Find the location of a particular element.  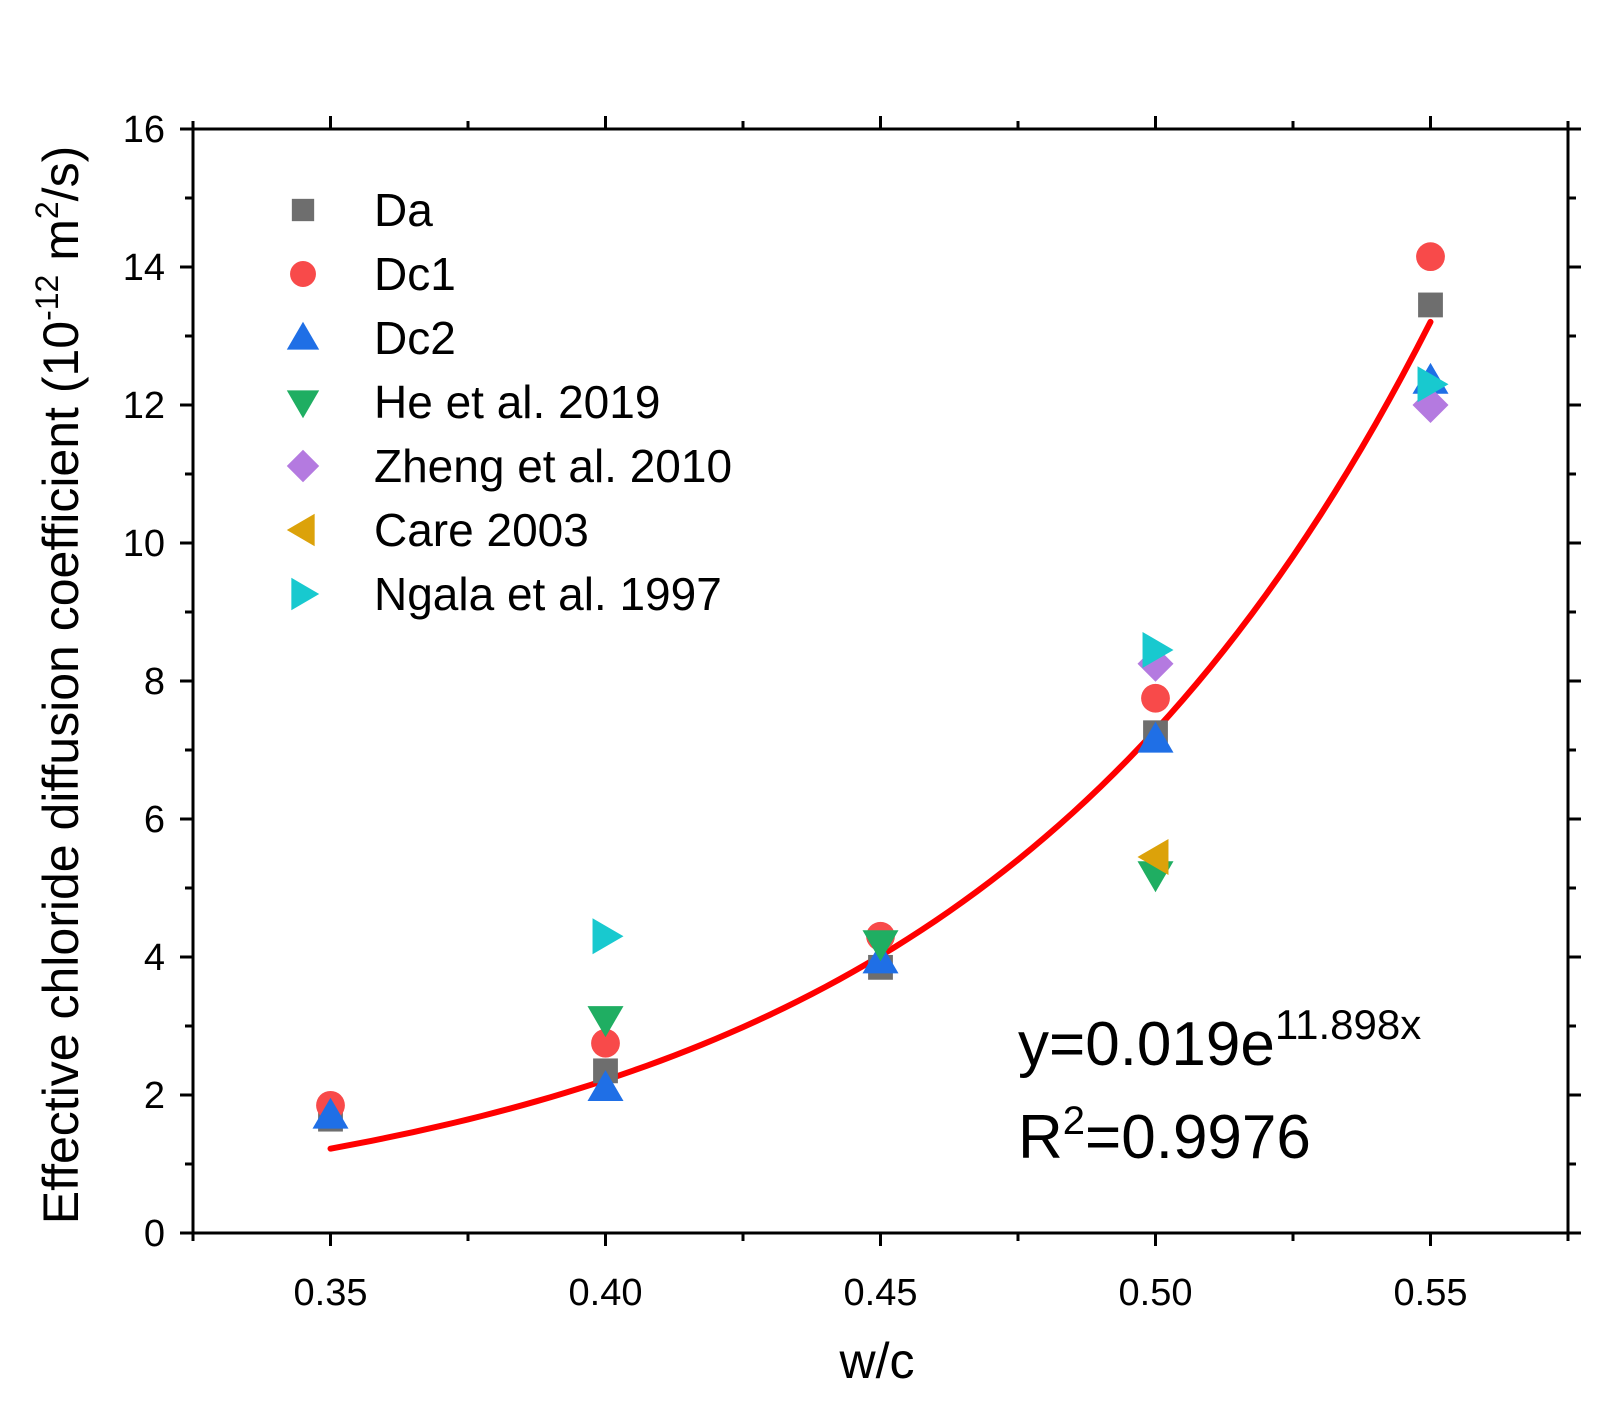

legend-label-he-et-al-2019: He et al. 2019 is located at coordinates (517, 402).